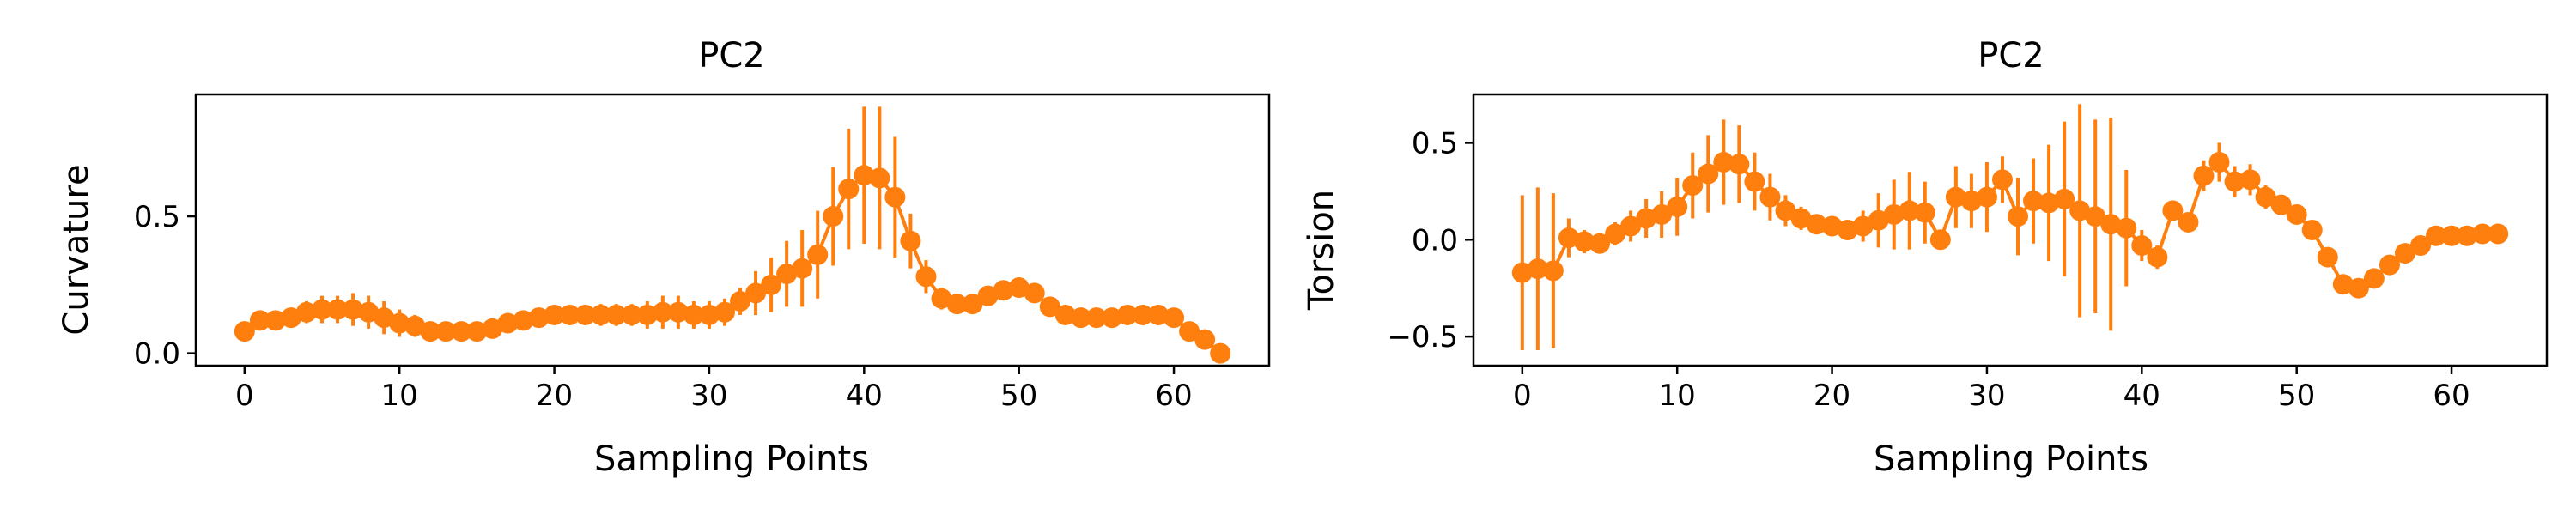 The image size is (2576, 515). I want to click on chart-title: PC2, so click(731, 56).